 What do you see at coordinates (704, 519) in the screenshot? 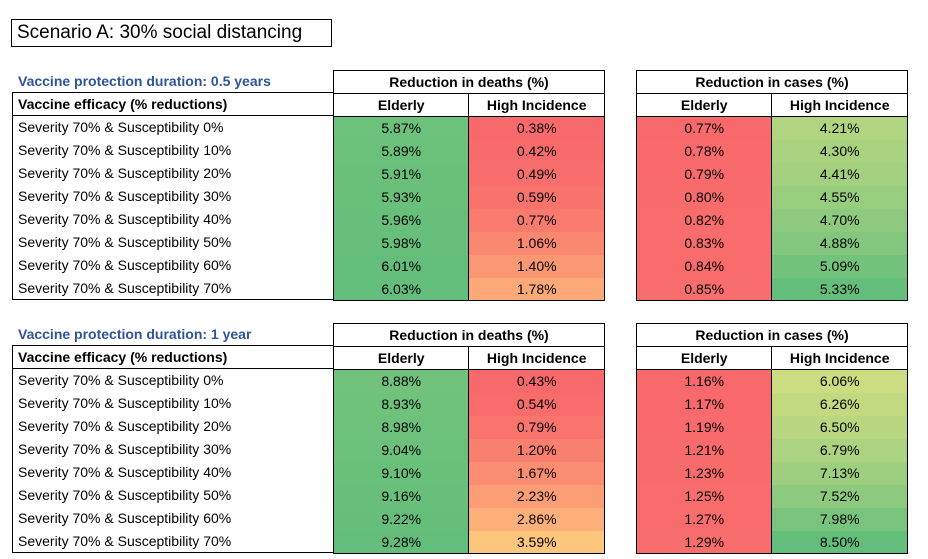
I see `value-cell: 1.27%` at bounding box center [704, 519].